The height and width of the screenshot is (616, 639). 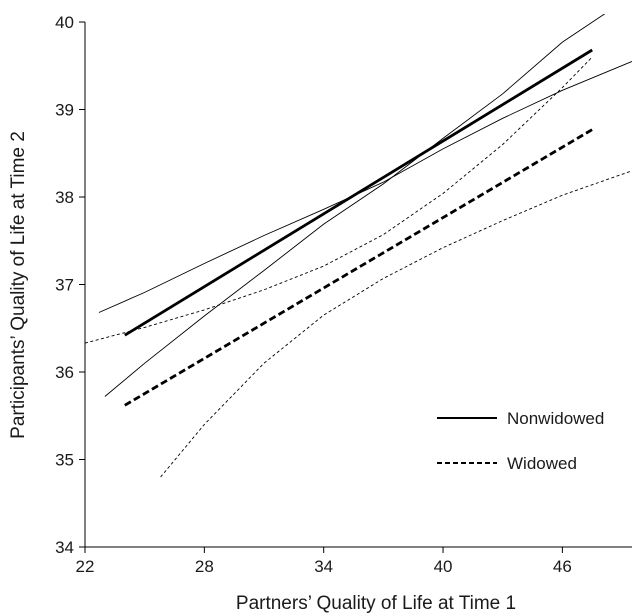 What do you see at coordinates (64, 285) in the screenshot?
I see `y-tick-label: 37` at bounding box center [64, 285].